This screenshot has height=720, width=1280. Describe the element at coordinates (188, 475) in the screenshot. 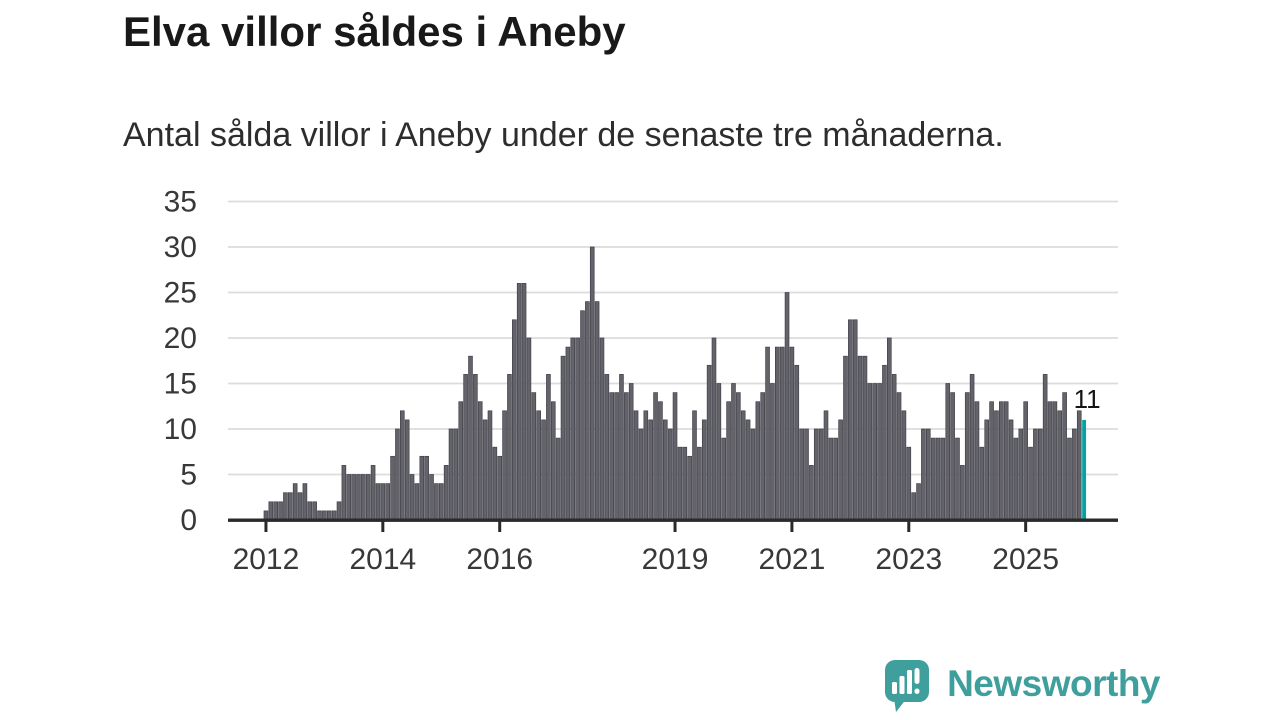

I see `y-axis-tick-label: 5` at that location.